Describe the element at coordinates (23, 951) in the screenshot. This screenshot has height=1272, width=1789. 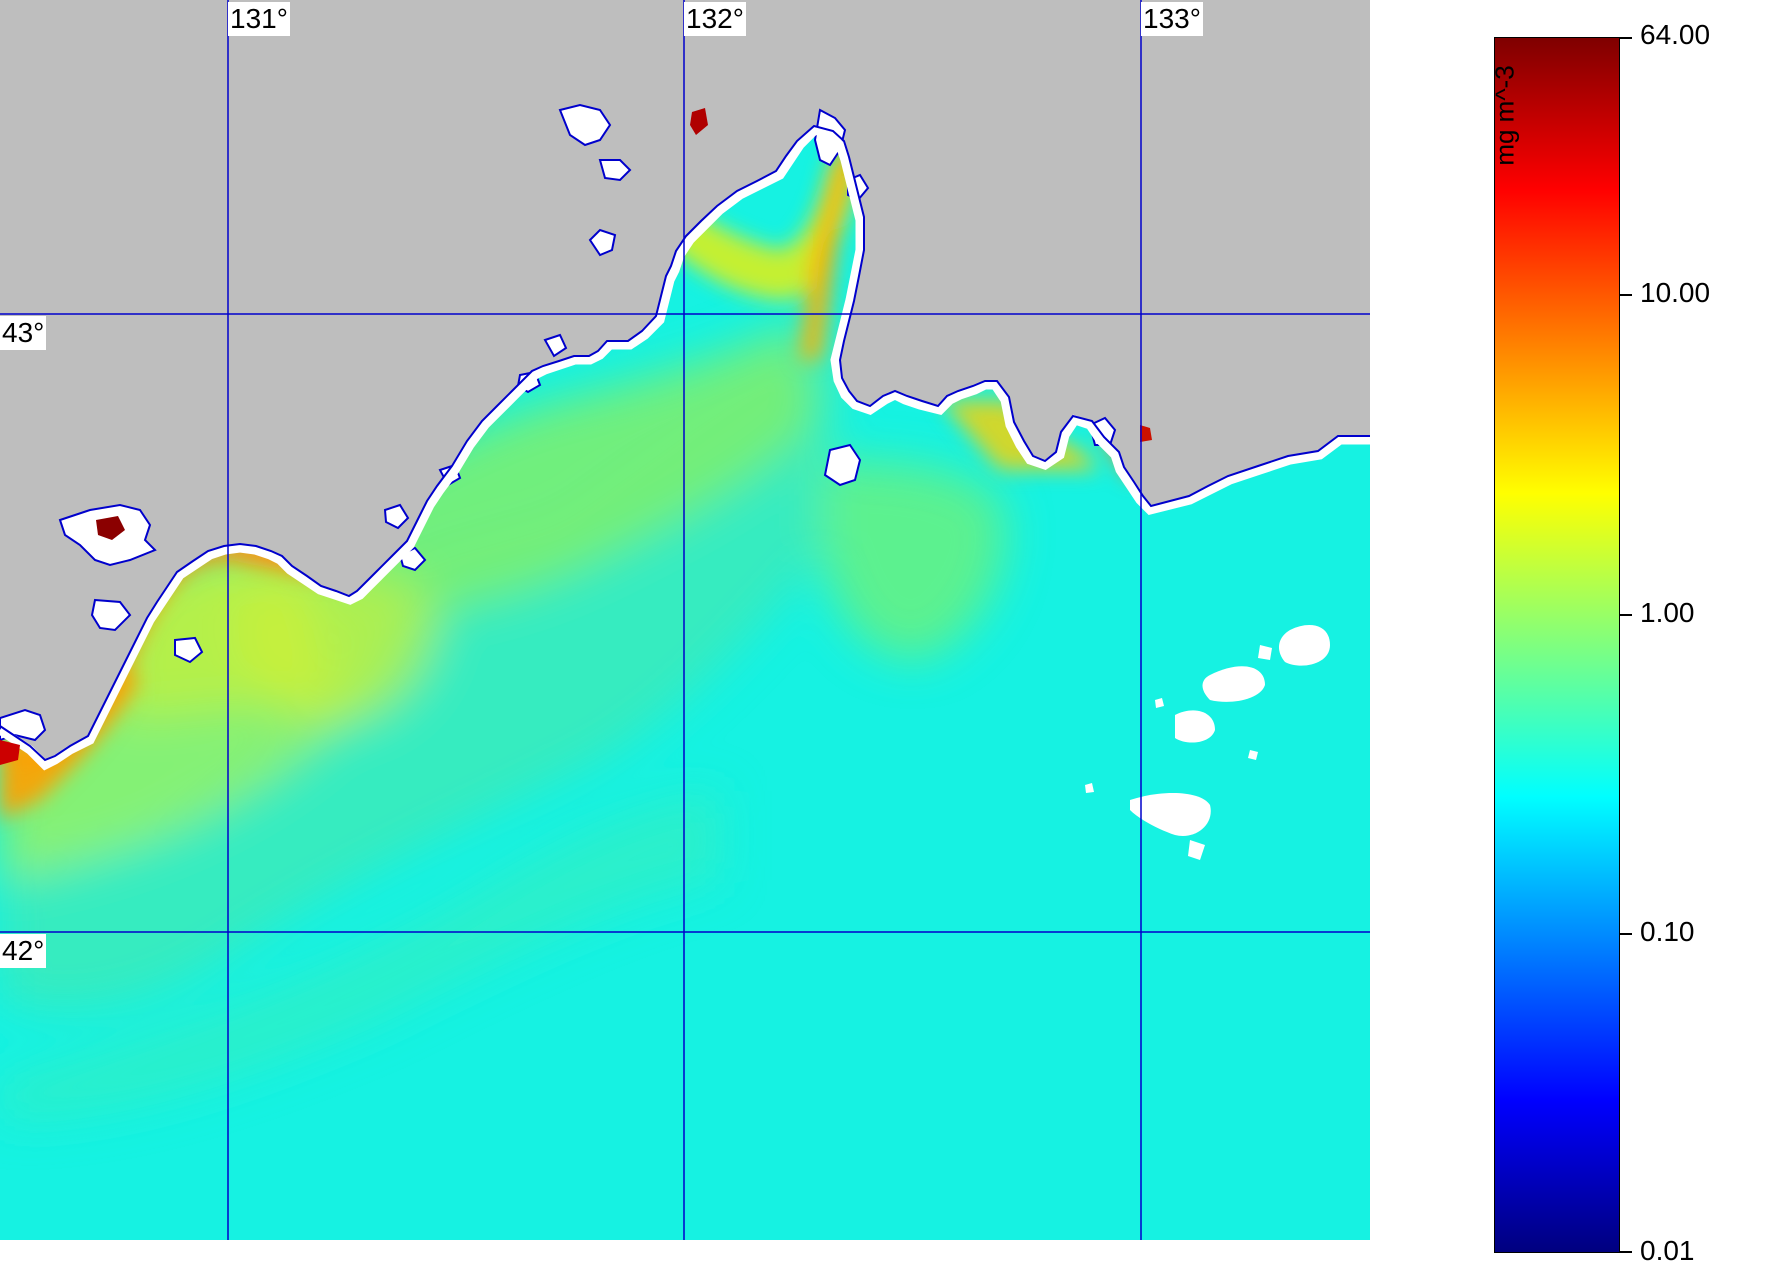
I see `lat-label-42: 42°` at that location.